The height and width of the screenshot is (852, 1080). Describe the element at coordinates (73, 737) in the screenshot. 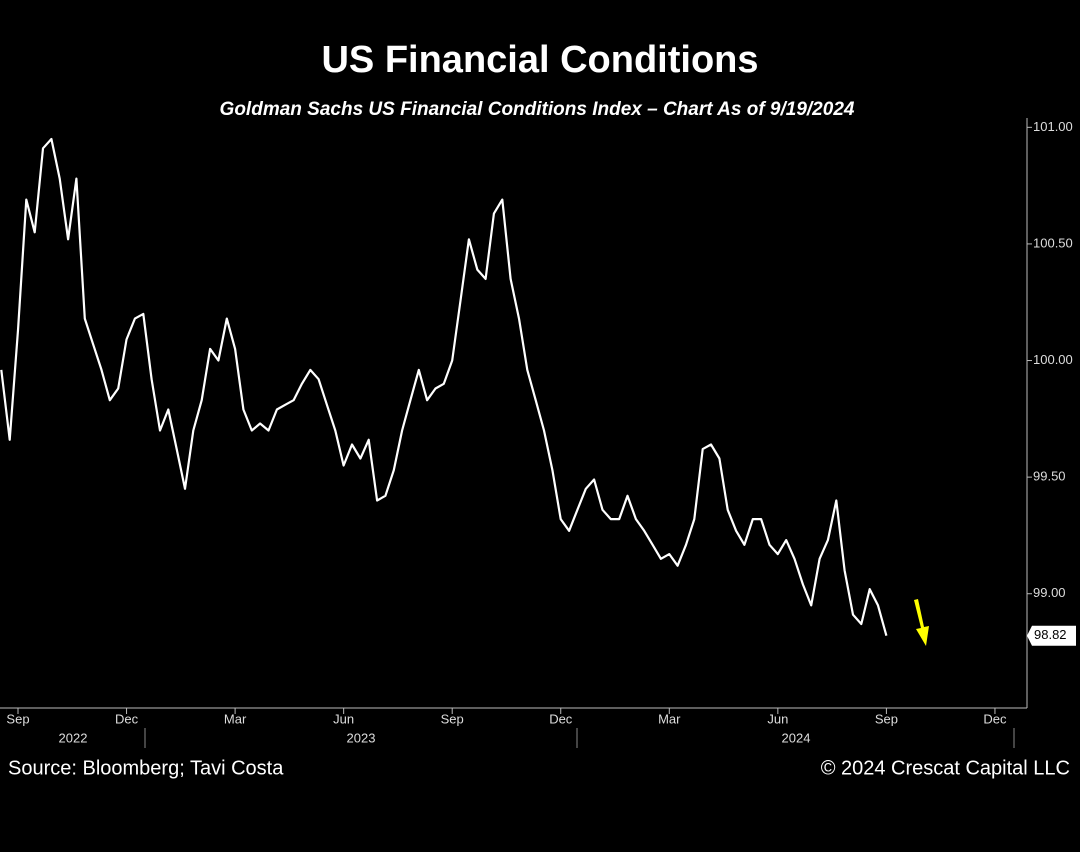

I see `year-label: 2022` at that location.